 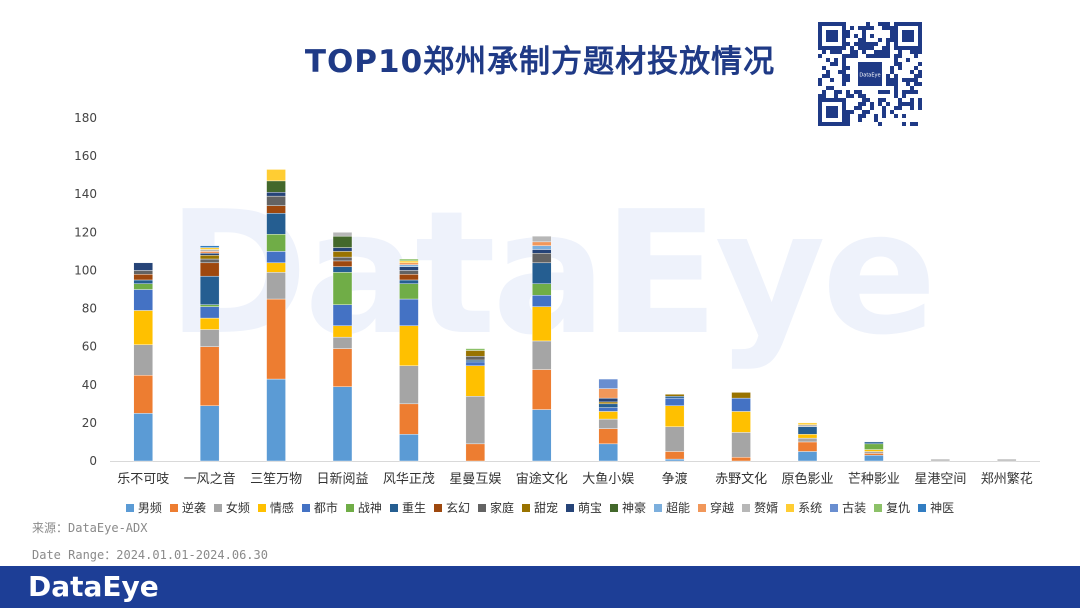 What do you see at coordinates (540, 62) in the screenshot?
I see `page-title: TOP10郑州承制方题材投放情况` at bounding box center [540, 62].